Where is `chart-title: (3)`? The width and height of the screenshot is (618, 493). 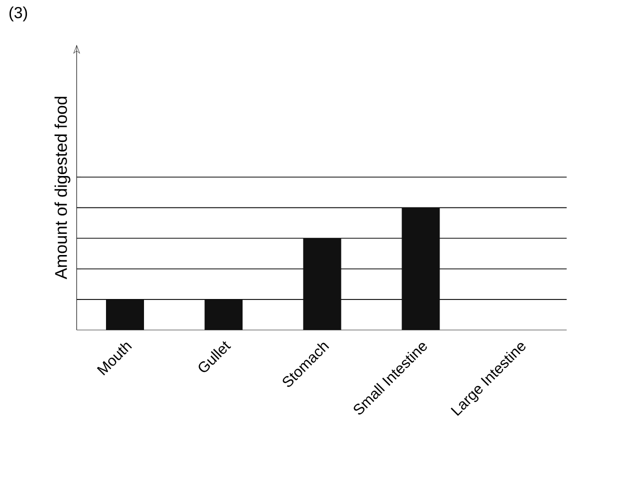
chart-title: (3) is located at coordinates (19, 14).